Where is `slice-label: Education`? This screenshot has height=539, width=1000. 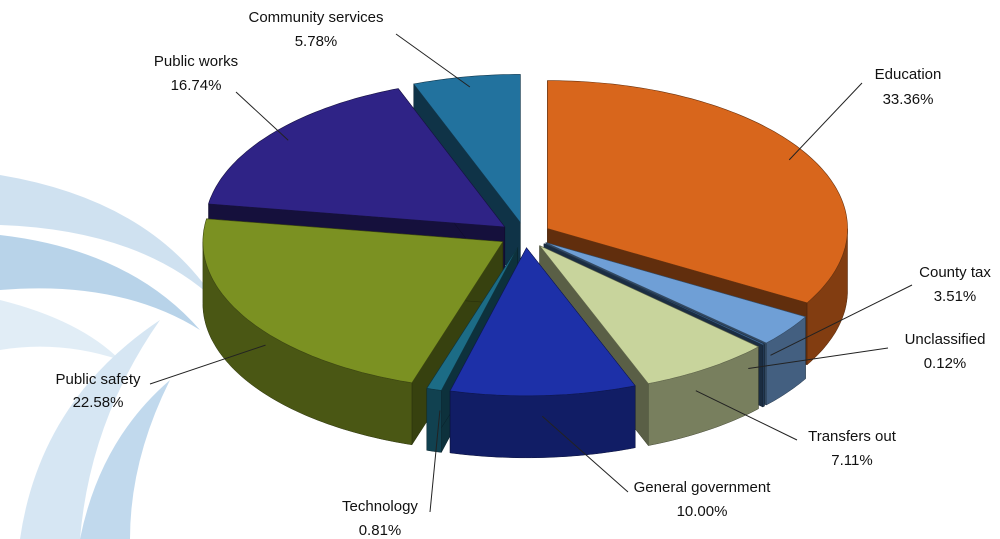
slice-label: Education is located at coordinates (908, 74).